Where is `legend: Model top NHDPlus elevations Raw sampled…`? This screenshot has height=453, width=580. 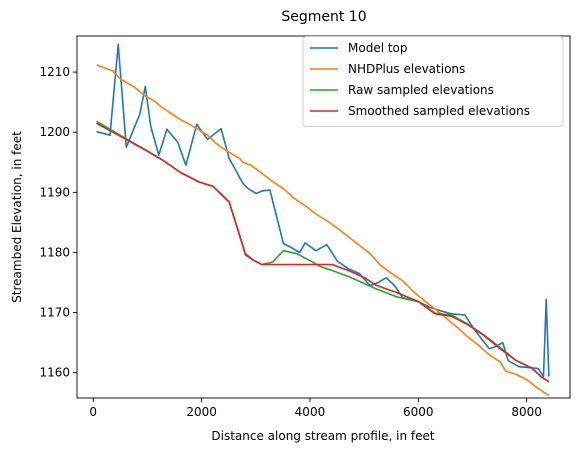 legend: Model top NHDPlus elevations Raw sampled… is located at coordinates (433, 81).